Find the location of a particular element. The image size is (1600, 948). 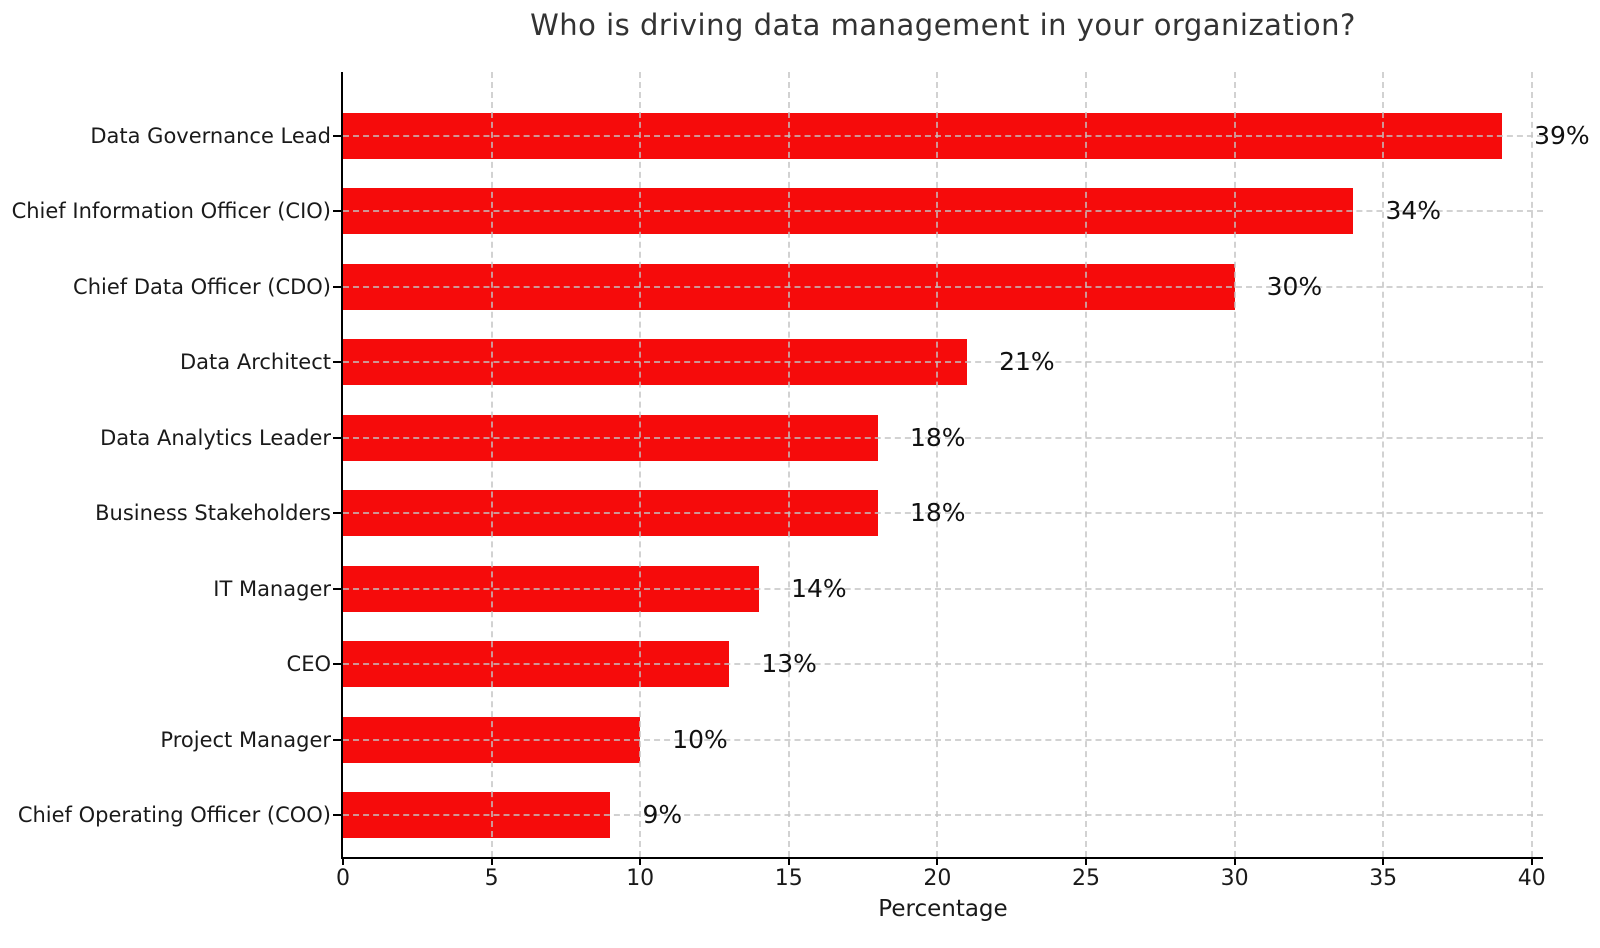

bar-value-label: 13% is located at coordinates (789, 664).